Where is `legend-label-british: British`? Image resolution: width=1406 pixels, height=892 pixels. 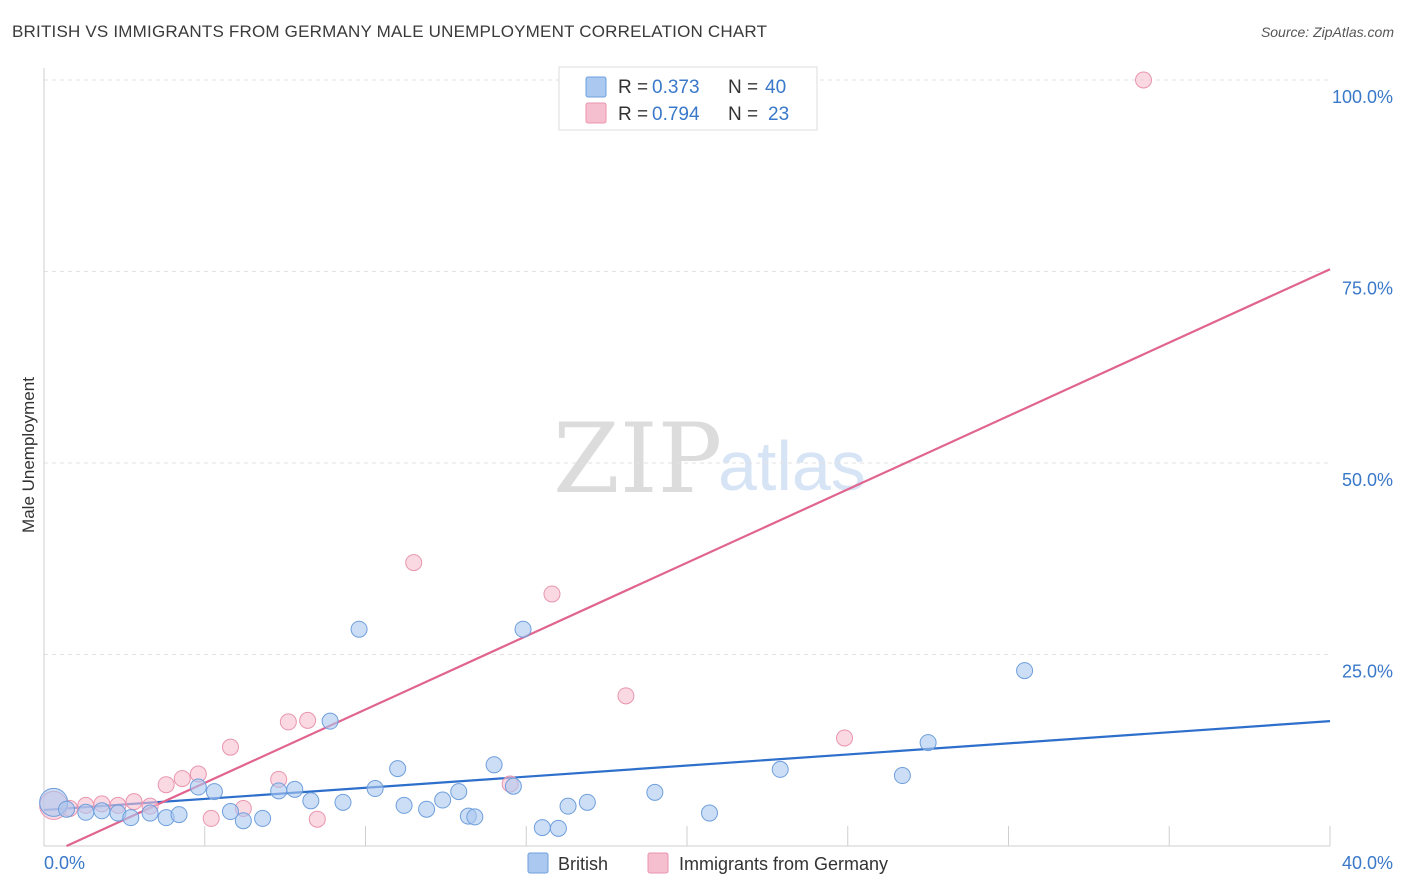
legend-label-british: British is located at coordinates (583, 864).